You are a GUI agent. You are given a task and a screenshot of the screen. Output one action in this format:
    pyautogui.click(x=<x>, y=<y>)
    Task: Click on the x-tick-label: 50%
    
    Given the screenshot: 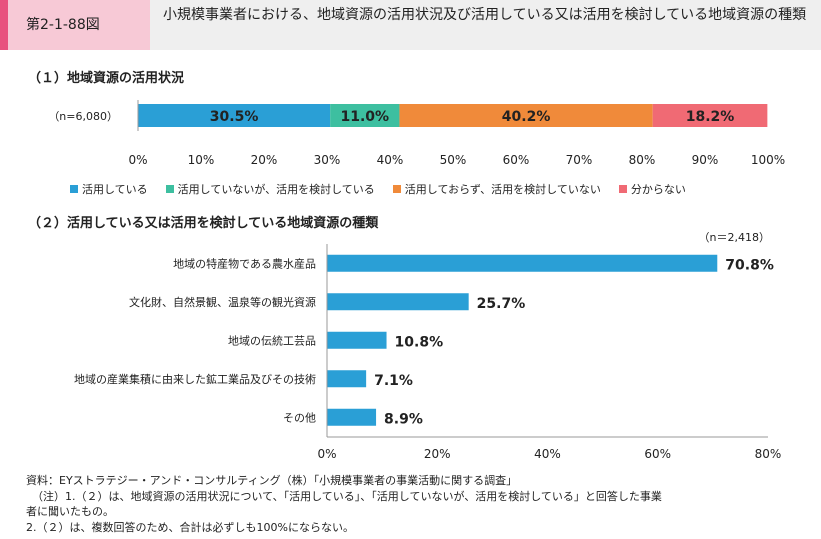 What is the action you would take?
    pyautogui.click(x=453, y=160)
    